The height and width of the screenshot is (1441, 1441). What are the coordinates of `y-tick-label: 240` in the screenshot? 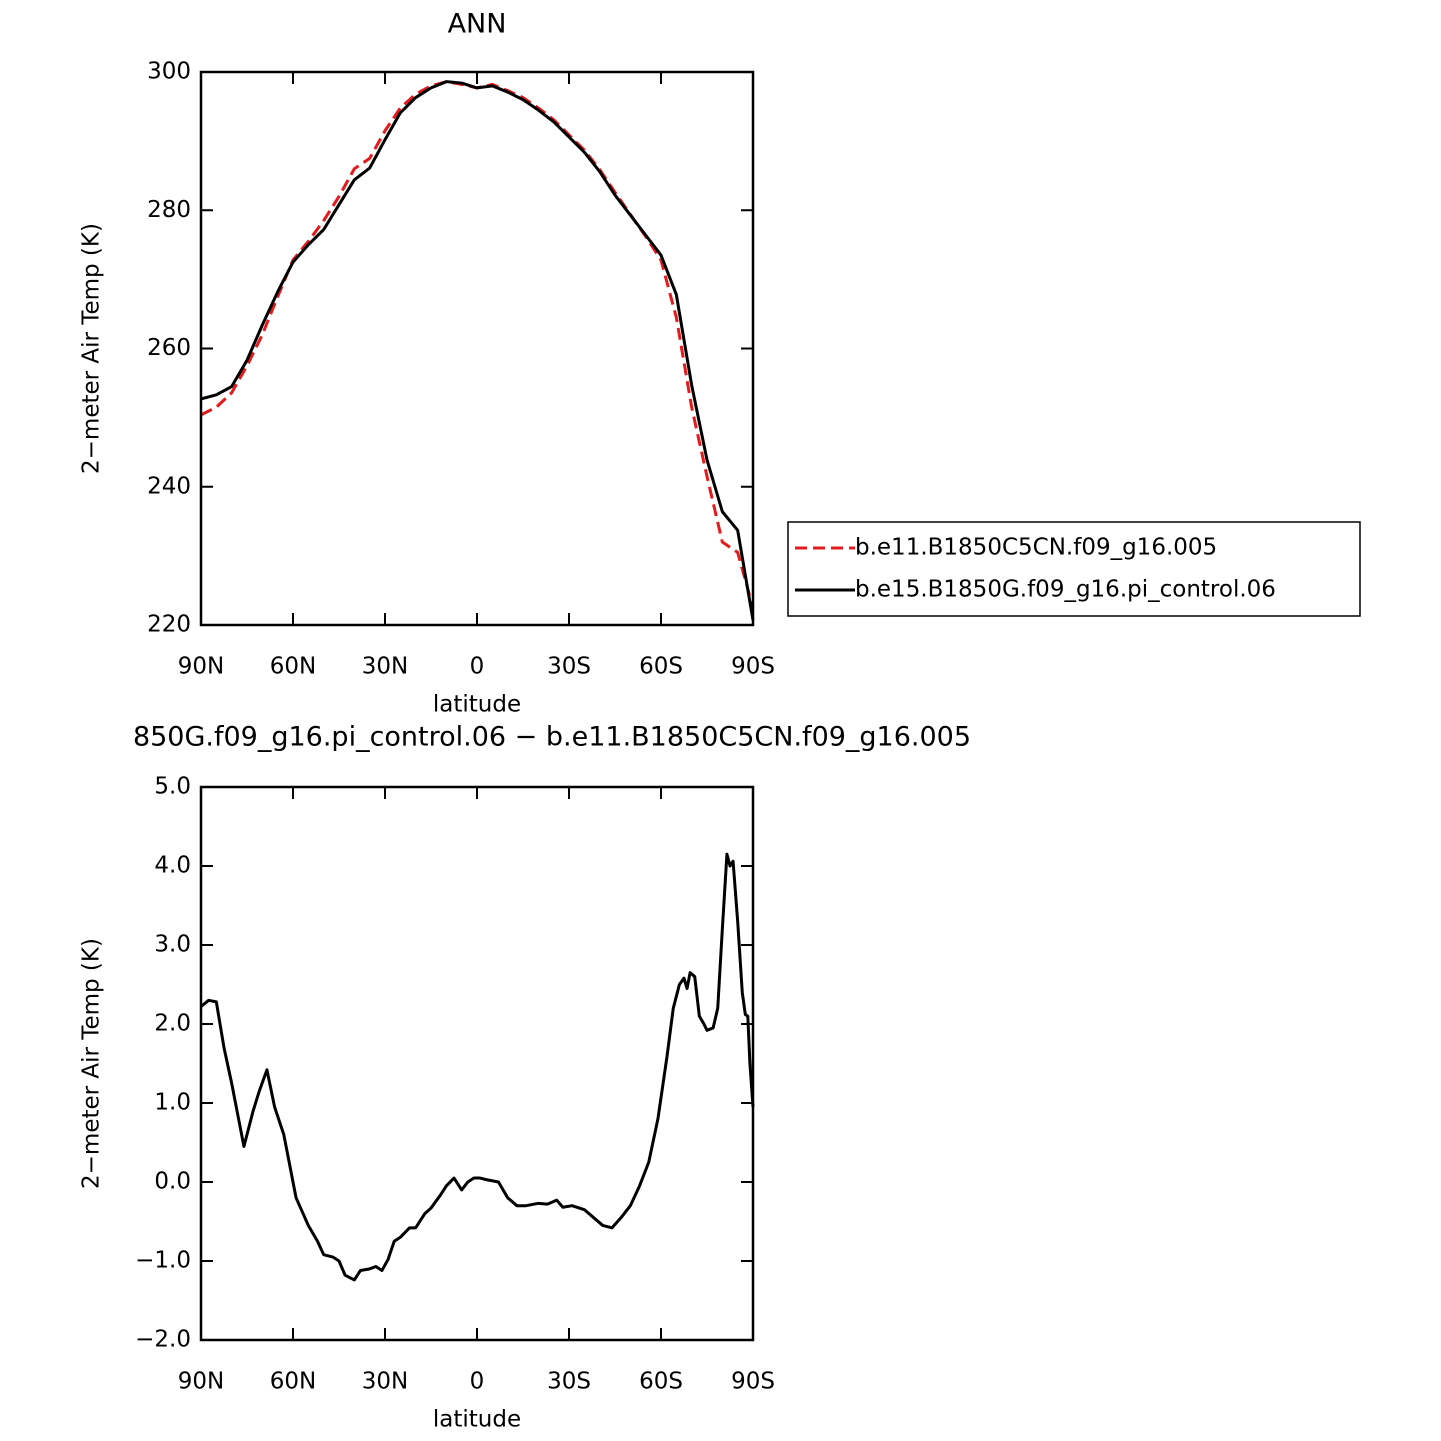 It's located at (169, 486).